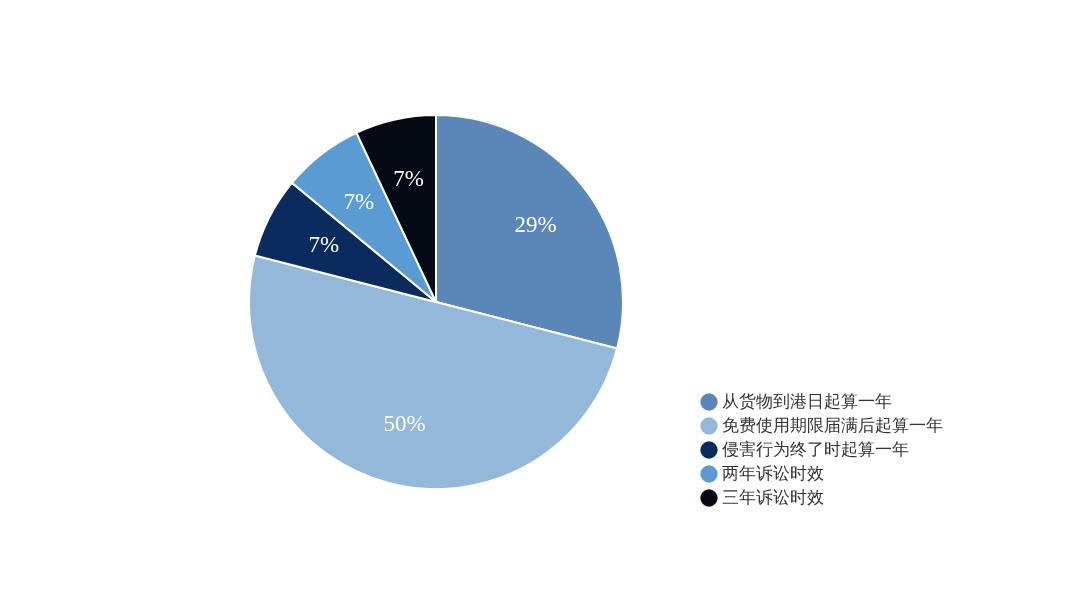 The width and height of the screenshot is (1080, 608). I want to click on legend-label: 从货物到港日起算一年, so click(807, 401).